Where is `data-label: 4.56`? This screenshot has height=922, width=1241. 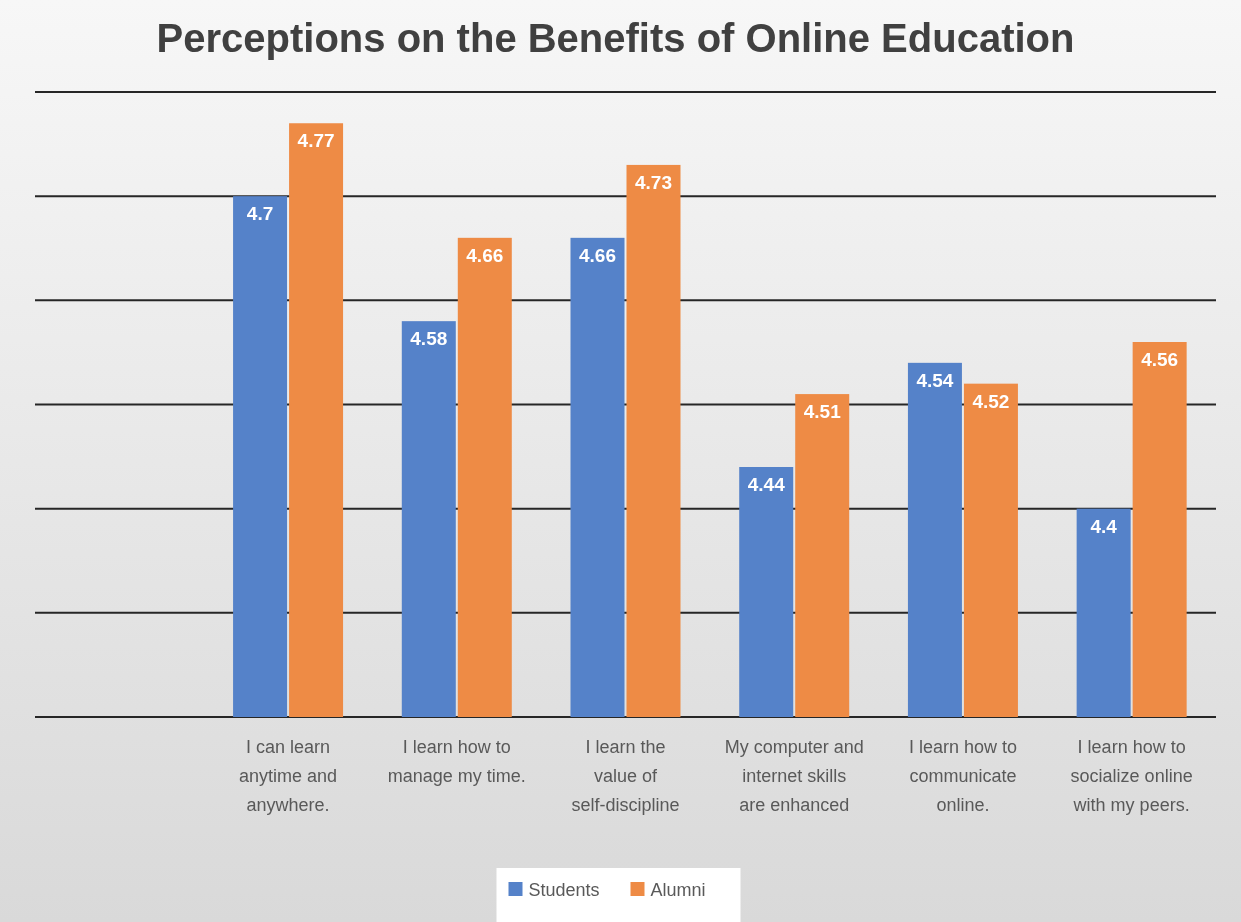
data-label: 4.56 is located at coordinates (1160, 359).